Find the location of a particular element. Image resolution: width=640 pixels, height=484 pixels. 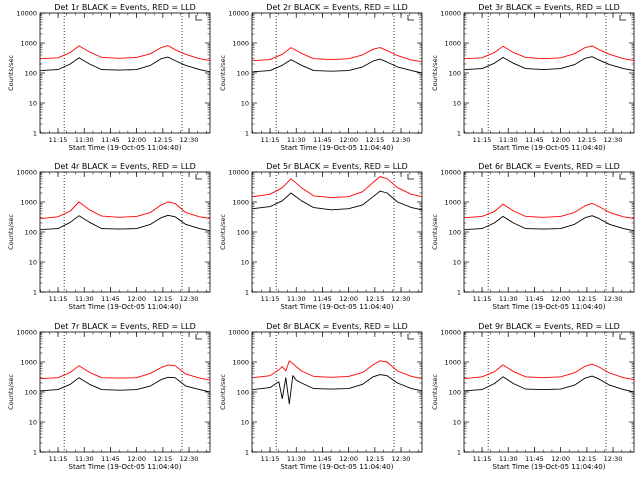

chart-title: Det 8r BLACK = Events, RED = LLD is located at coordinates (337, 326).